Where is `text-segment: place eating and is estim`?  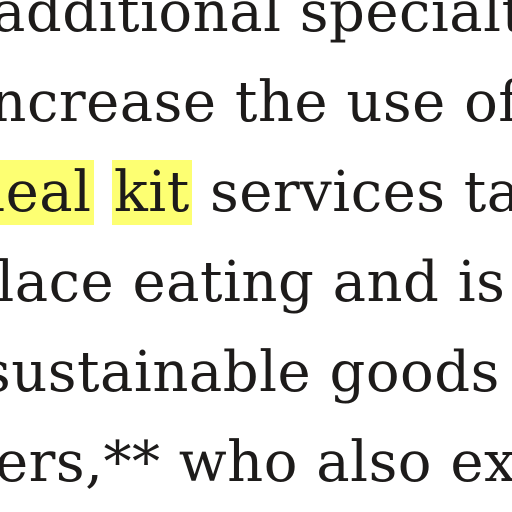 text-segment: place eating and is estim is located at coordinates (256, 282).